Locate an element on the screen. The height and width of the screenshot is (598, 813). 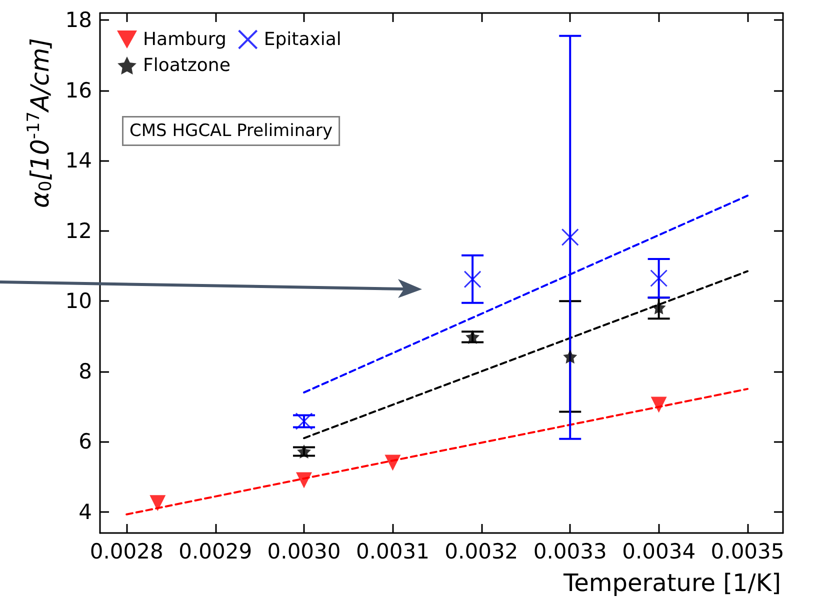
legend-label: Epitaxial is located at coordinates (303, 39).